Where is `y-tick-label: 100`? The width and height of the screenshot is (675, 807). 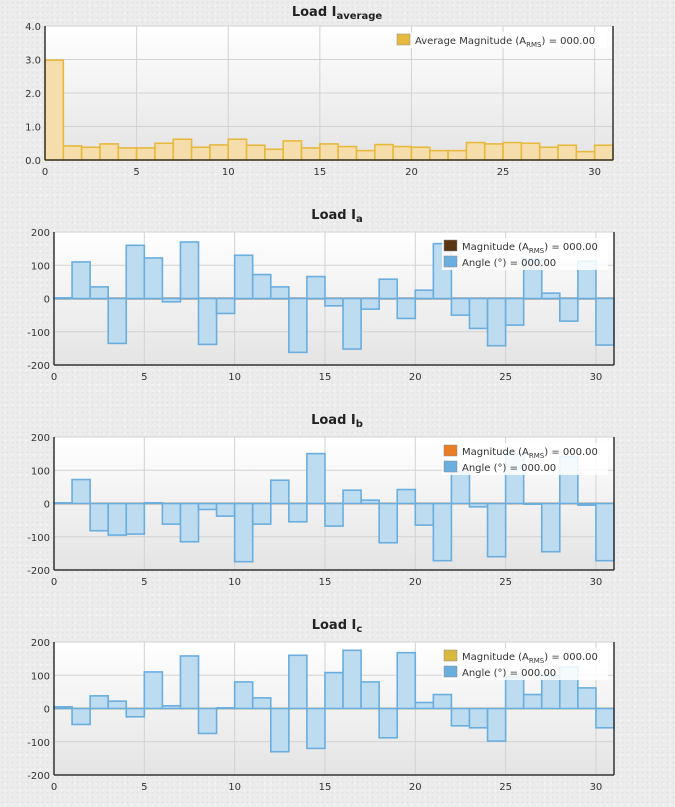 y-tick-label: 100 is located at coordinates (40, 676).